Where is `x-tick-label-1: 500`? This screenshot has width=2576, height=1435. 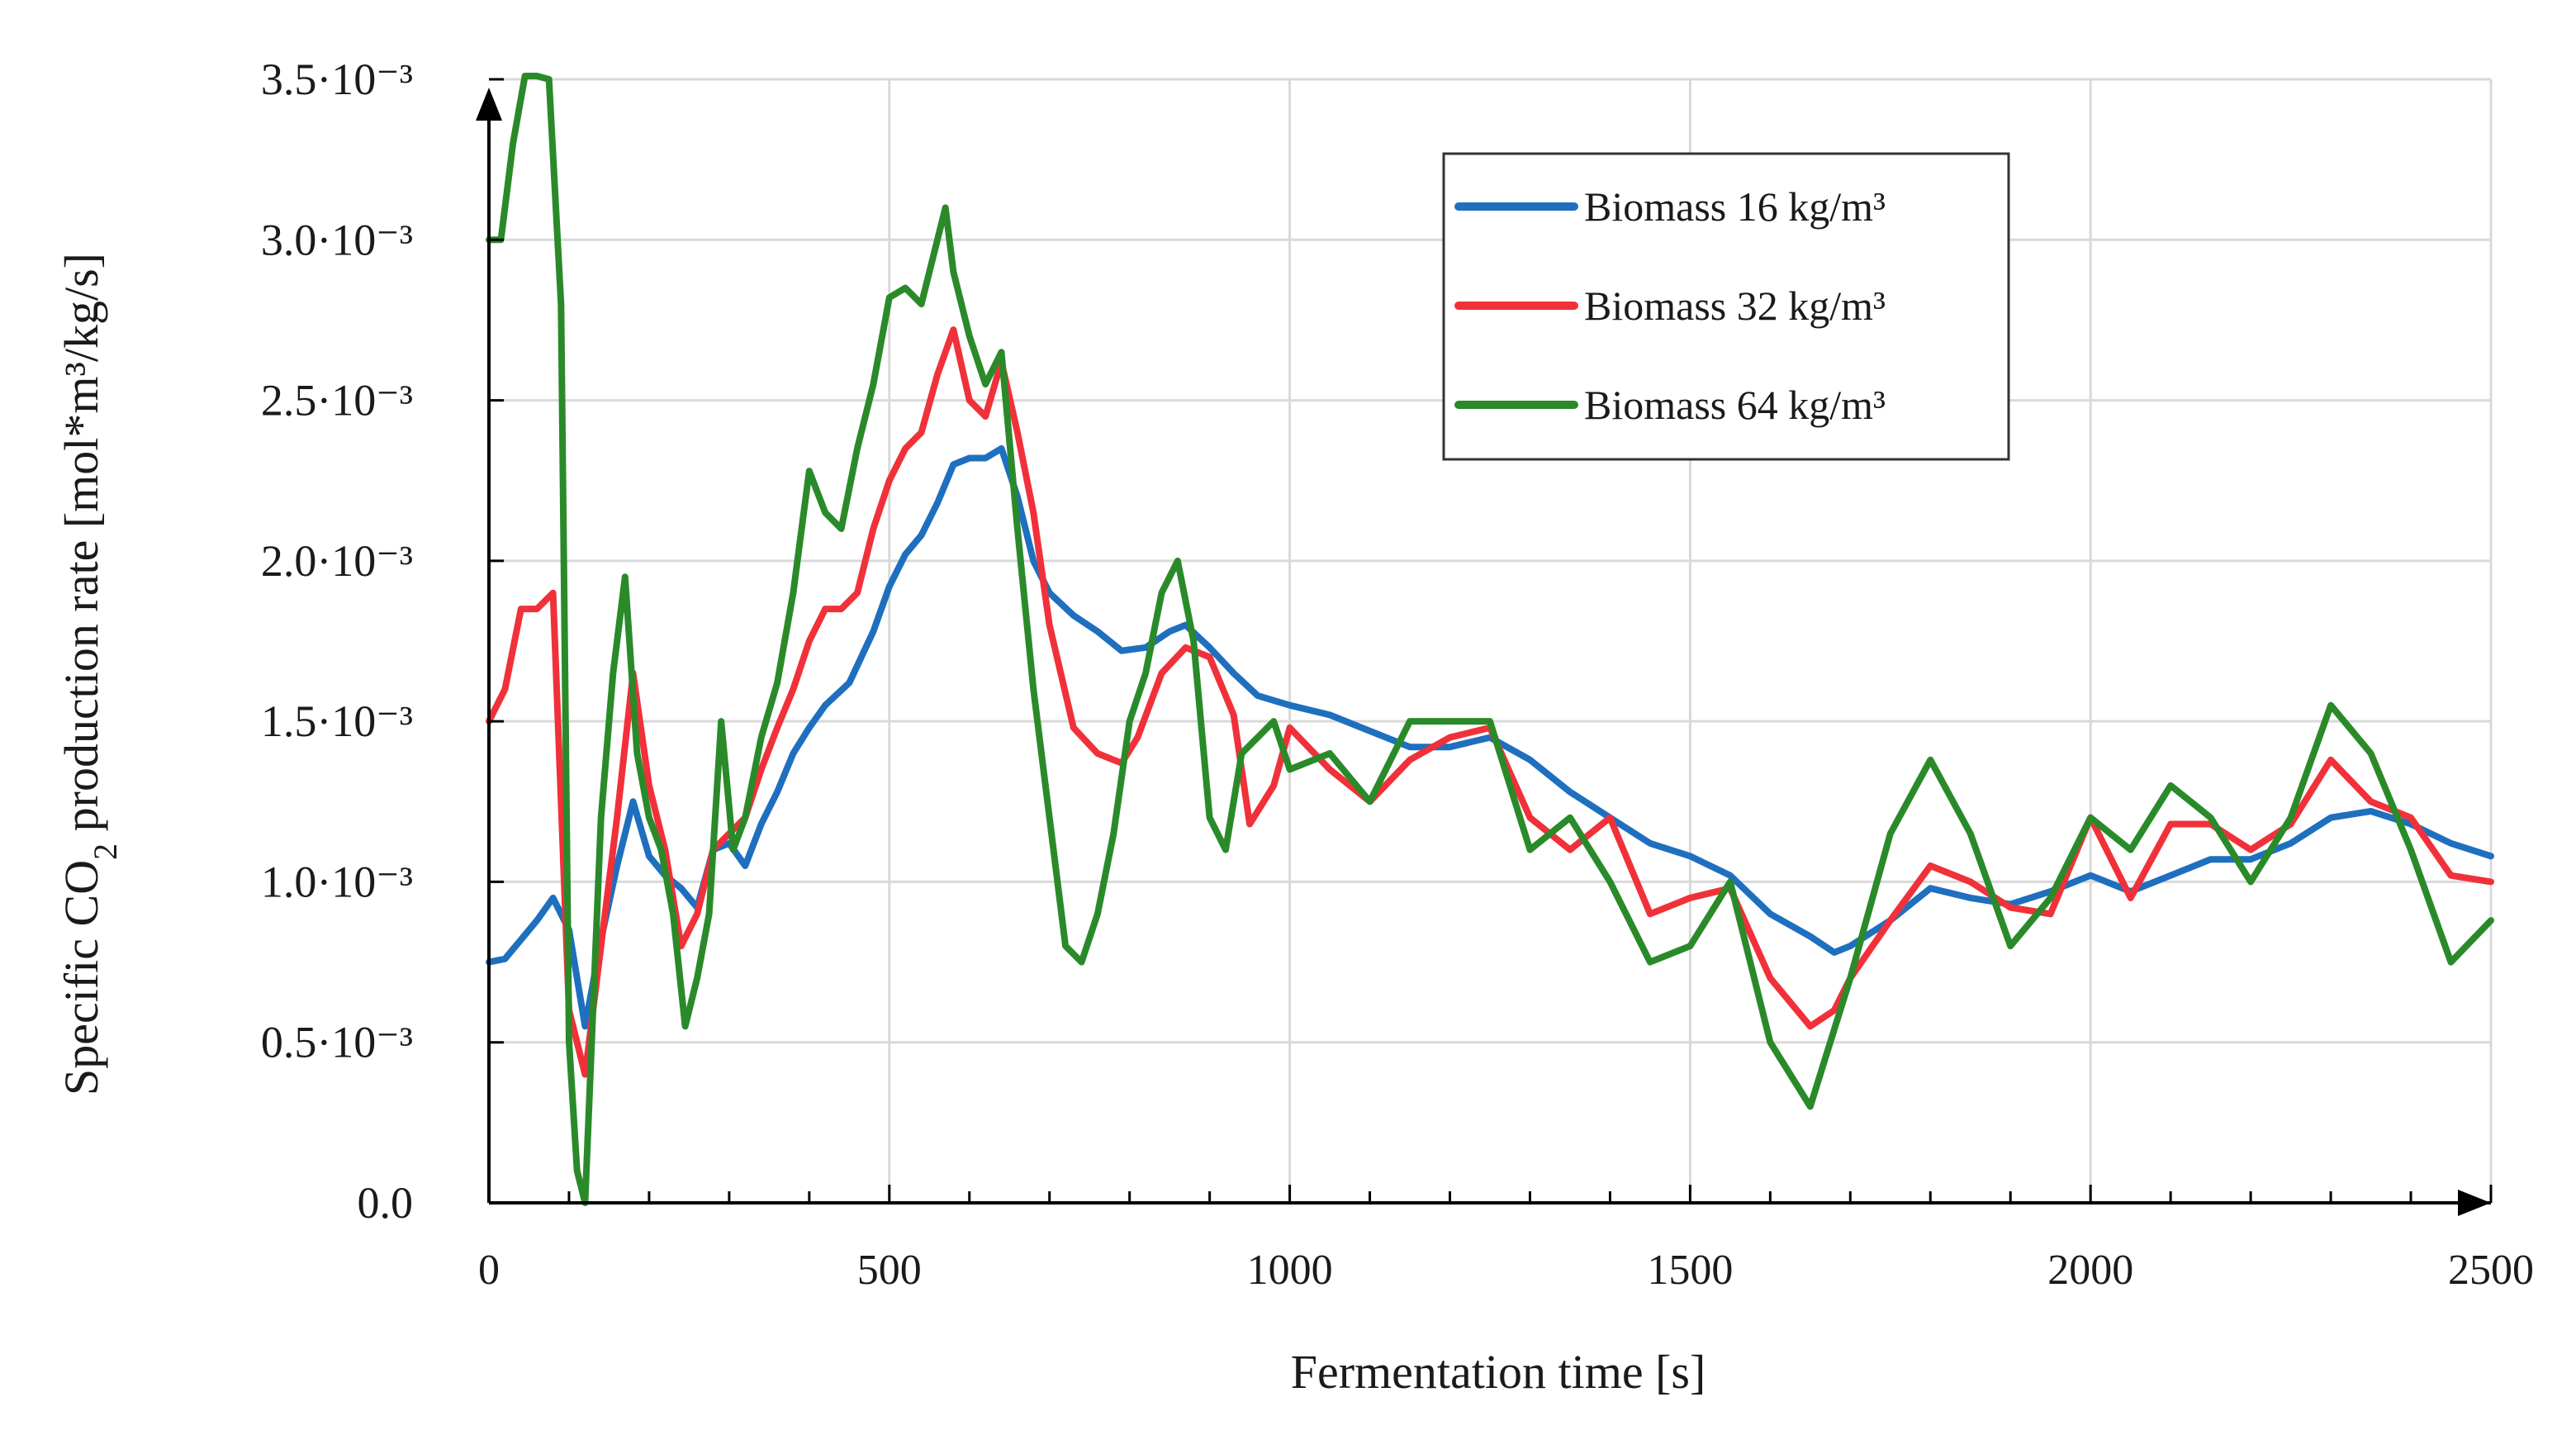 x-tick-label-1: 500 is located at coordinates (889, 1271).